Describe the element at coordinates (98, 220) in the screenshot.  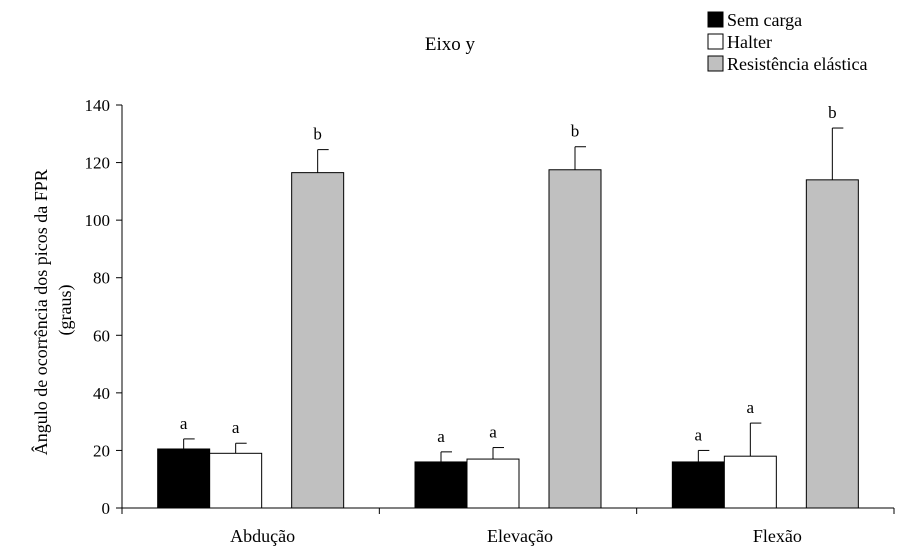
I see `y-tick-label: 100` at that location.